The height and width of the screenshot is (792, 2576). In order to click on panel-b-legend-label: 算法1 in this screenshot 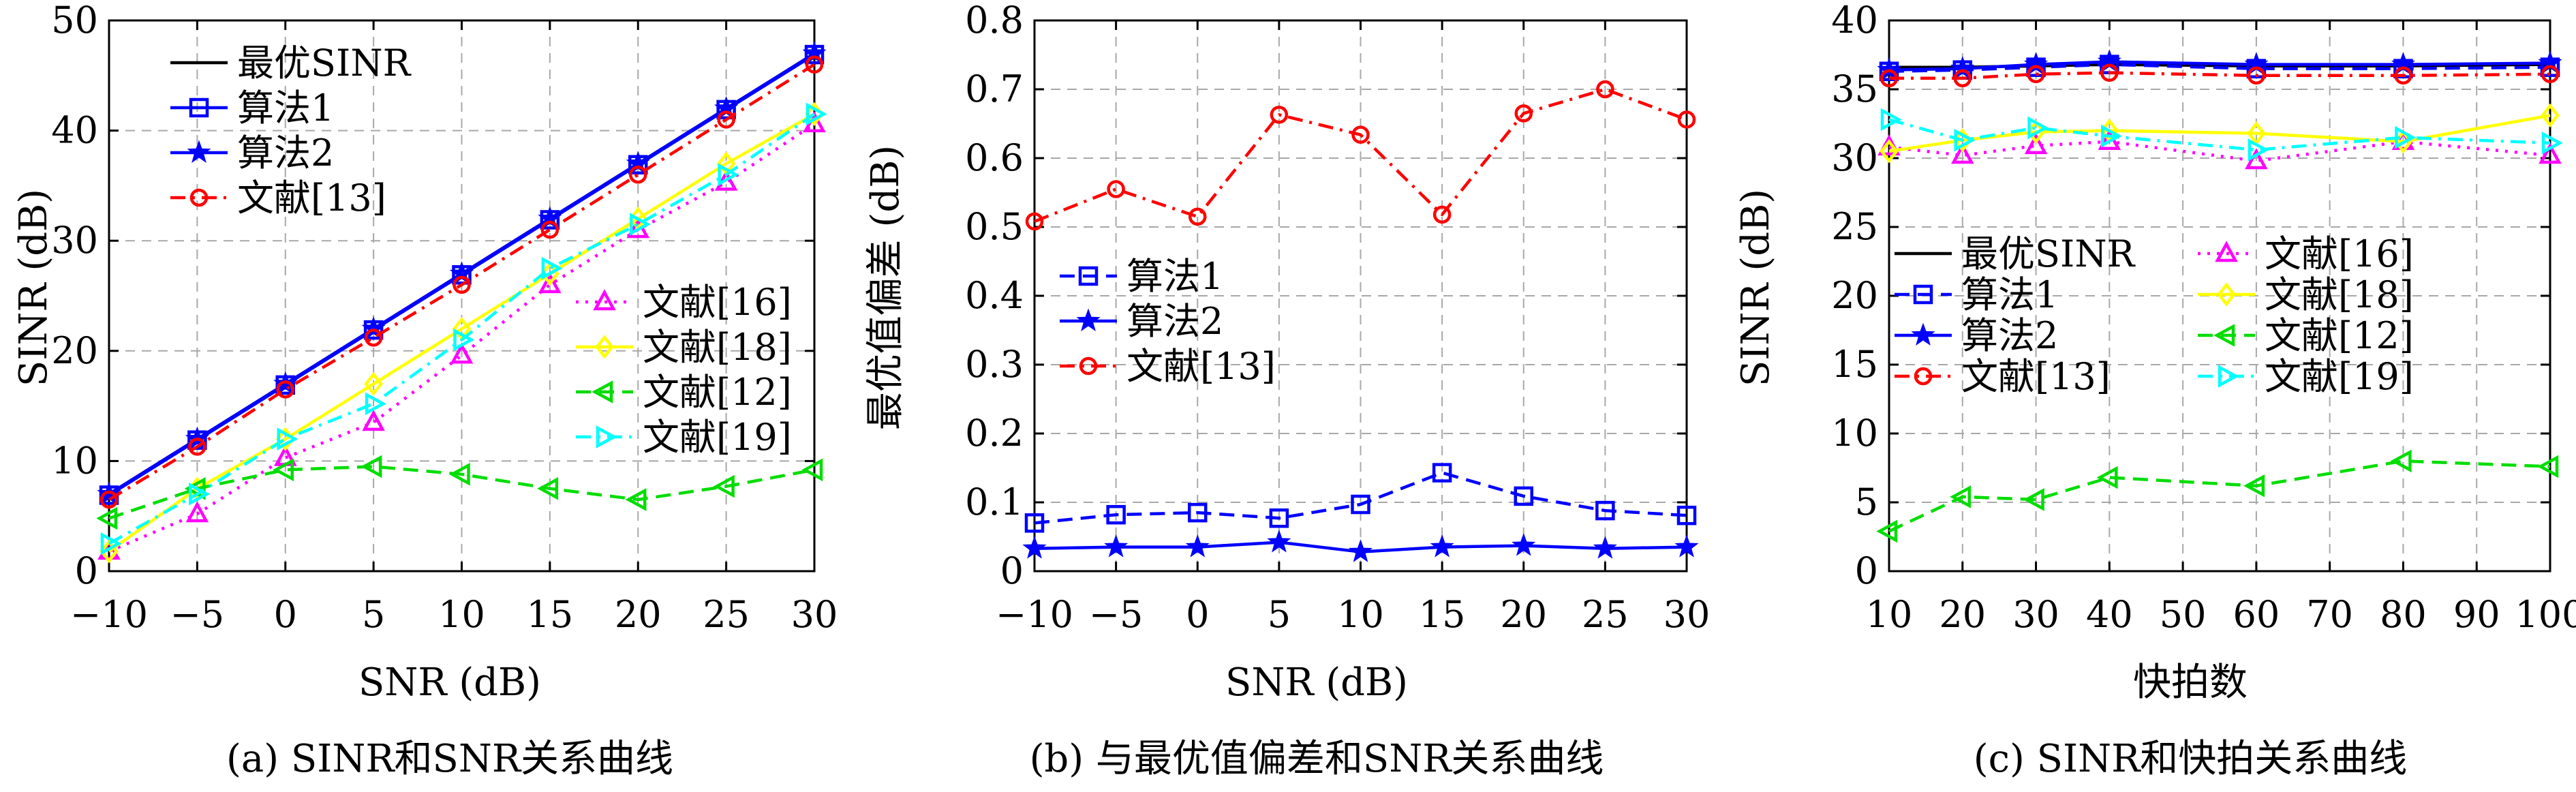, I will do `click(1174, 276)`.